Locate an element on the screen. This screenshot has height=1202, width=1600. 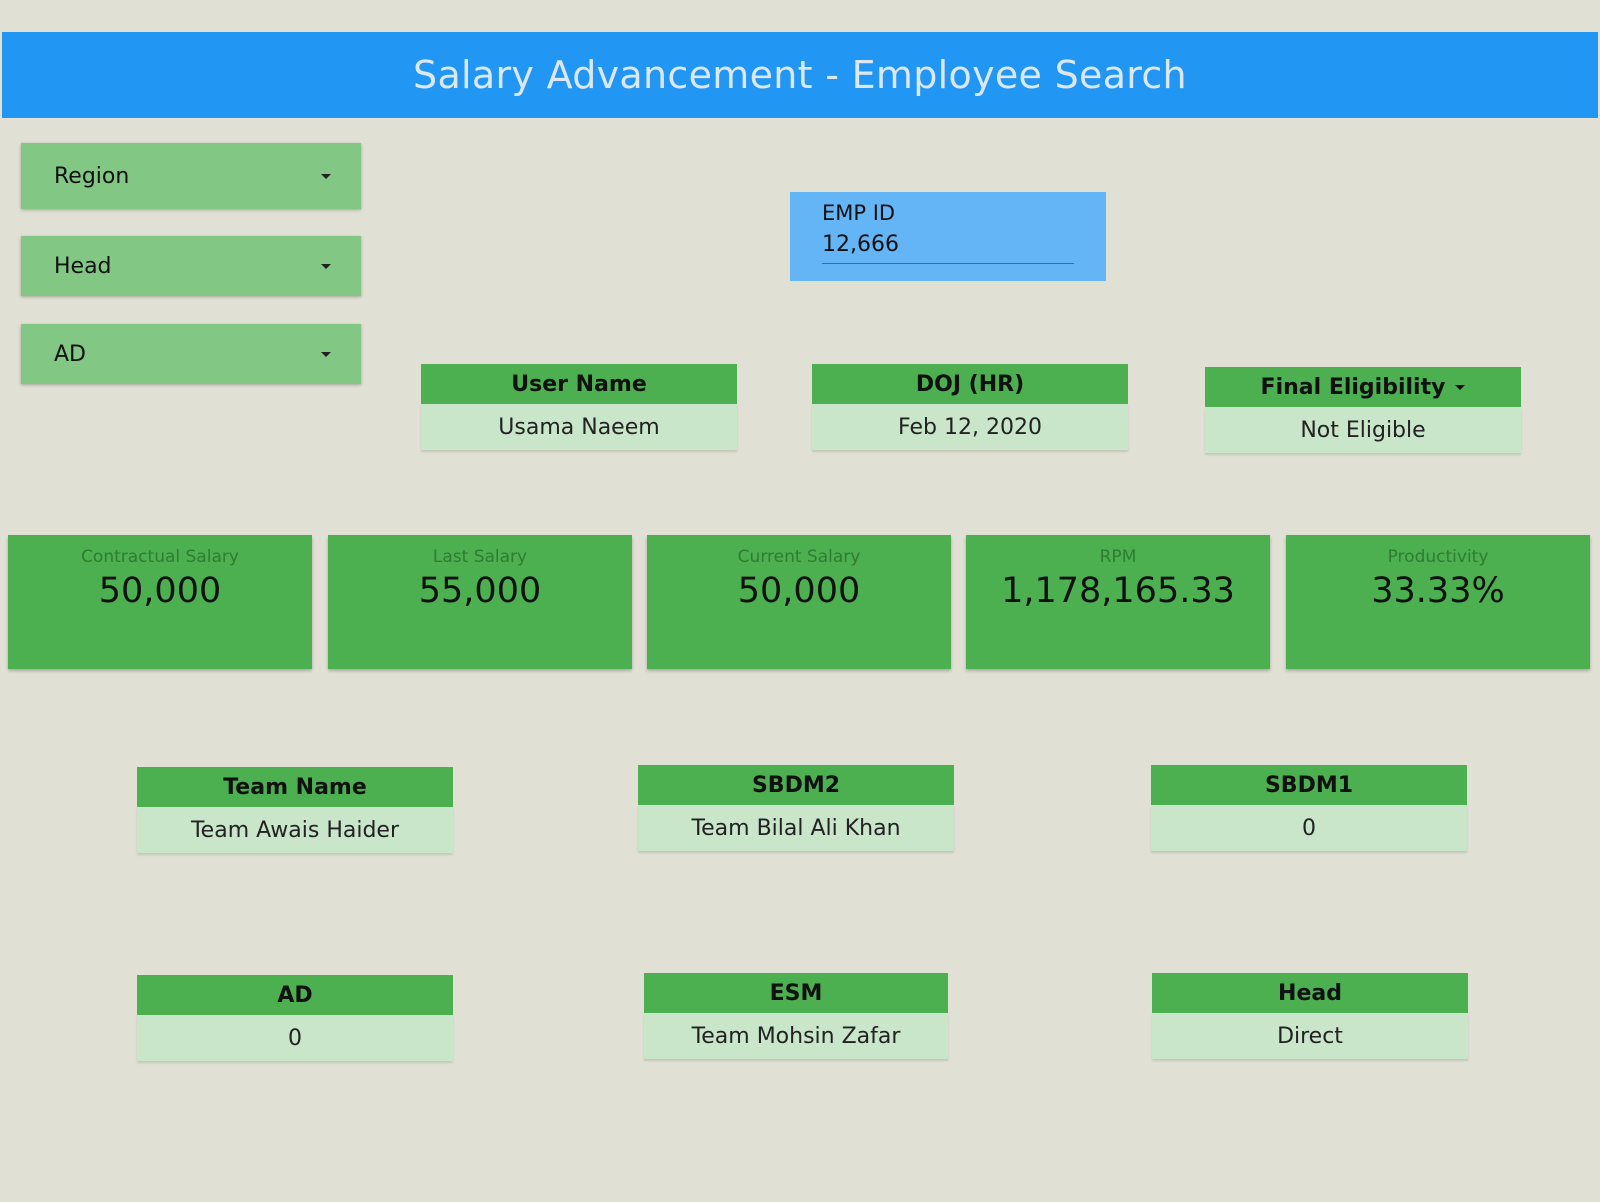
emp-id-label: EMP ID is located at coordinates (859, 213).